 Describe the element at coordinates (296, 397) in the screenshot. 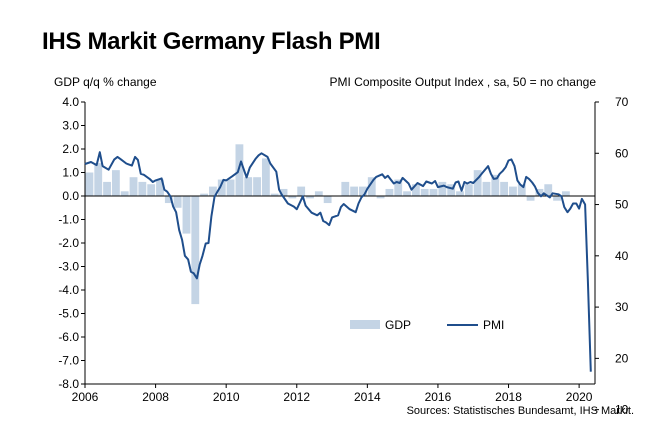

I see `x-tick-label: 2012` at that location.